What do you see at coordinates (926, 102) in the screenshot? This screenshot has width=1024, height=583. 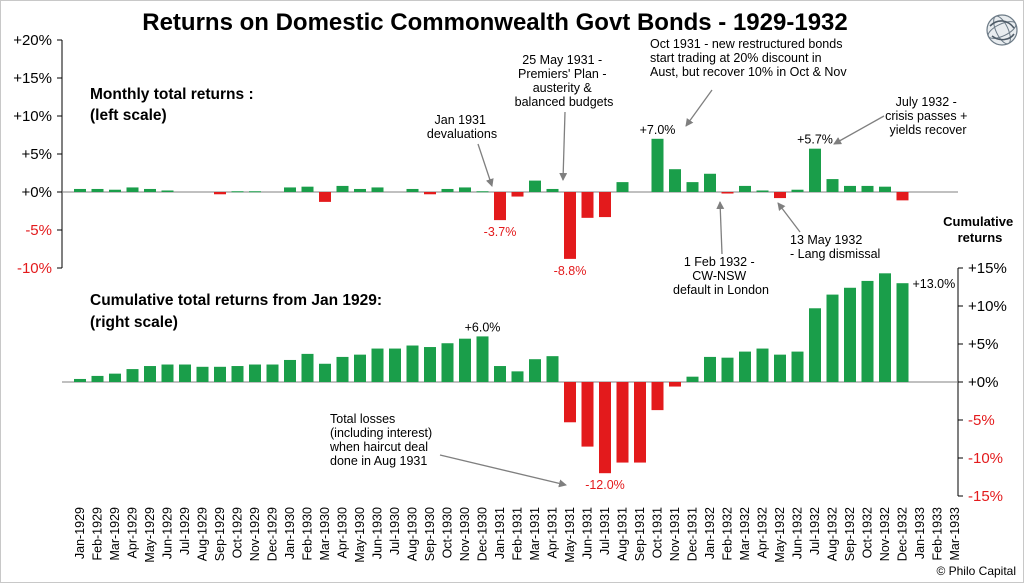 I see `annotation-line: July 1932 -` at bounding box center [926, 102].